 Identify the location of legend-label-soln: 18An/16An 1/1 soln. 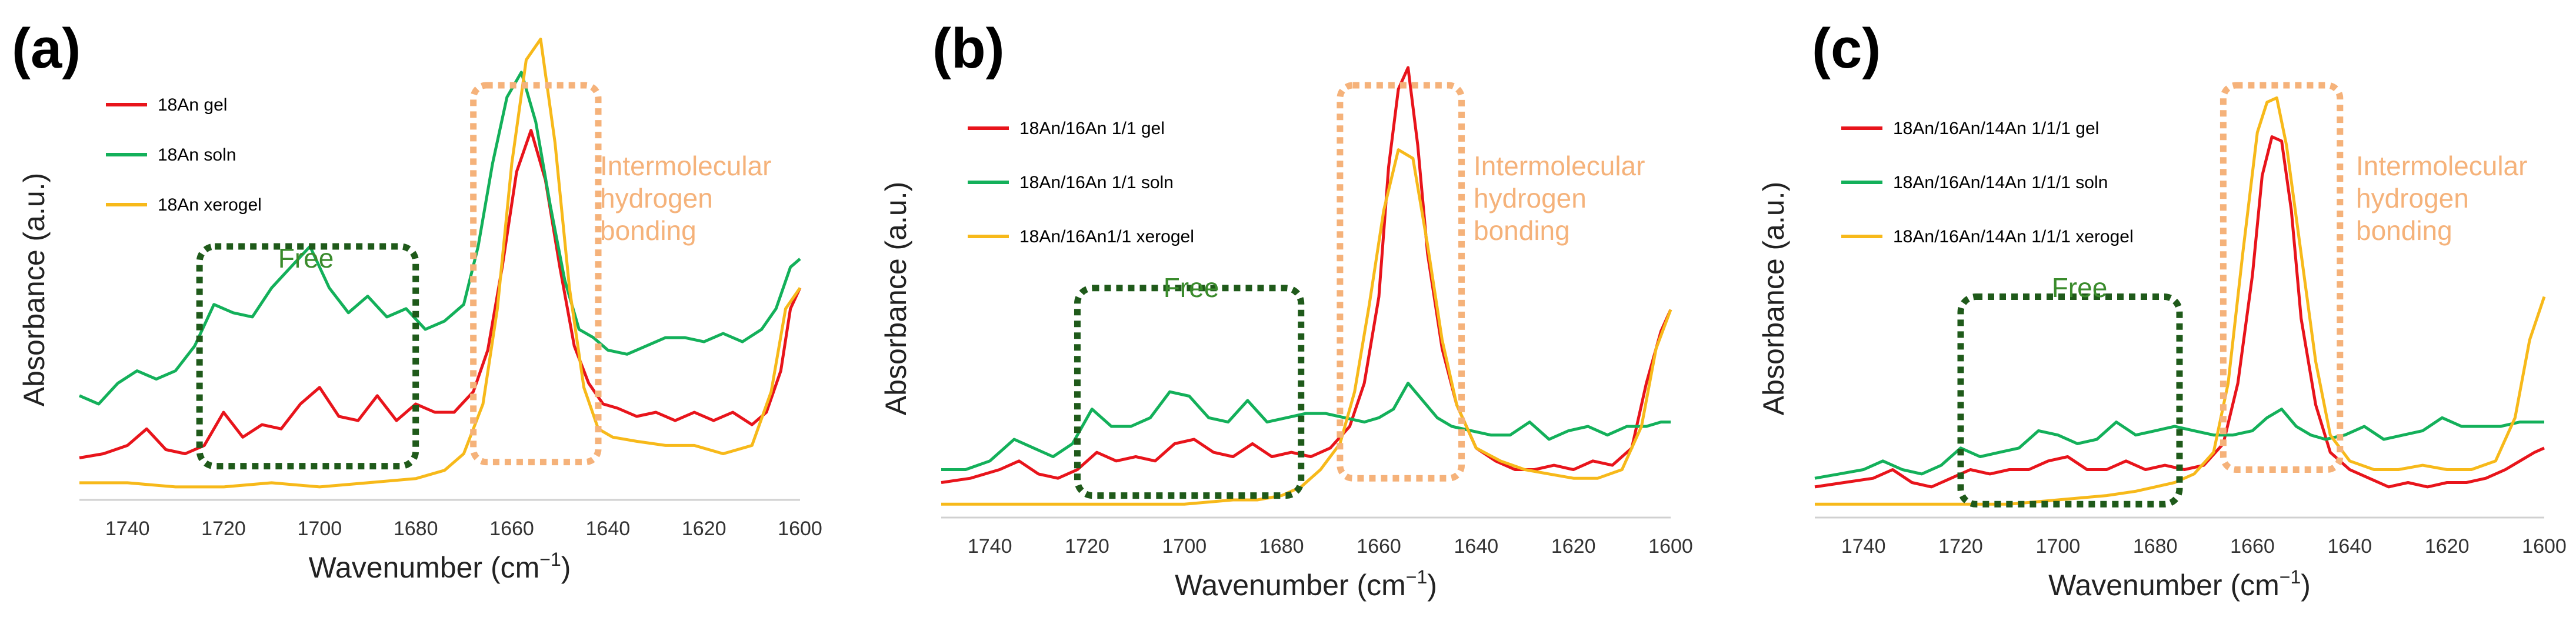
(1096, 182).